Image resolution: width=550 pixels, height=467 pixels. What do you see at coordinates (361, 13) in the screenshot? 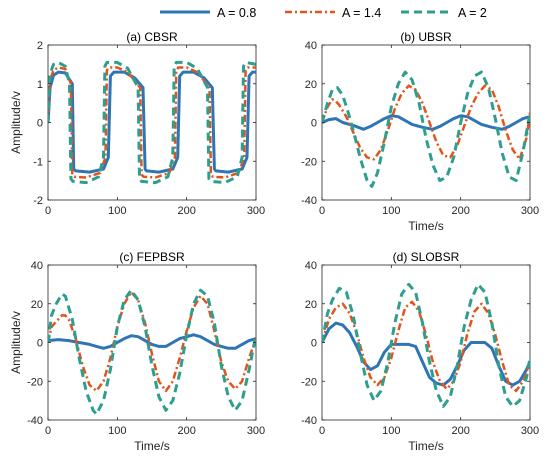
I see `legend-label-a-1-4: A = 1.4` at bounding box center [361, 13].